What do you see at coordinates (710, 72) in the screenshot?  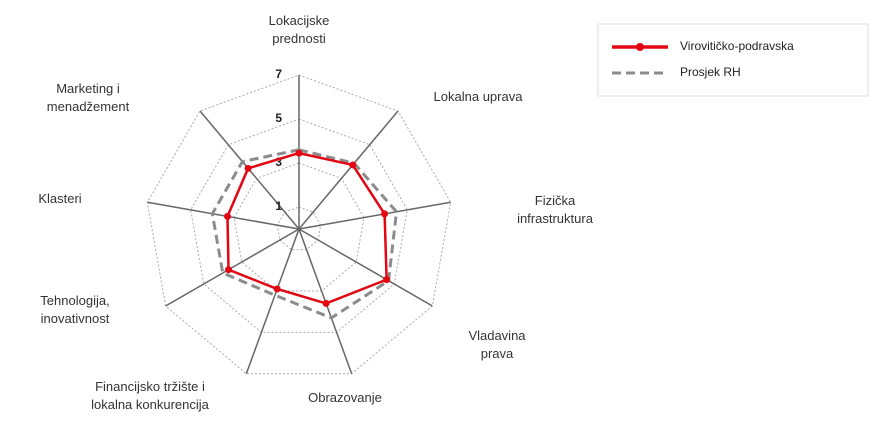 I see `legend-label: Prosjek RH` at bounding box center [710, 72].